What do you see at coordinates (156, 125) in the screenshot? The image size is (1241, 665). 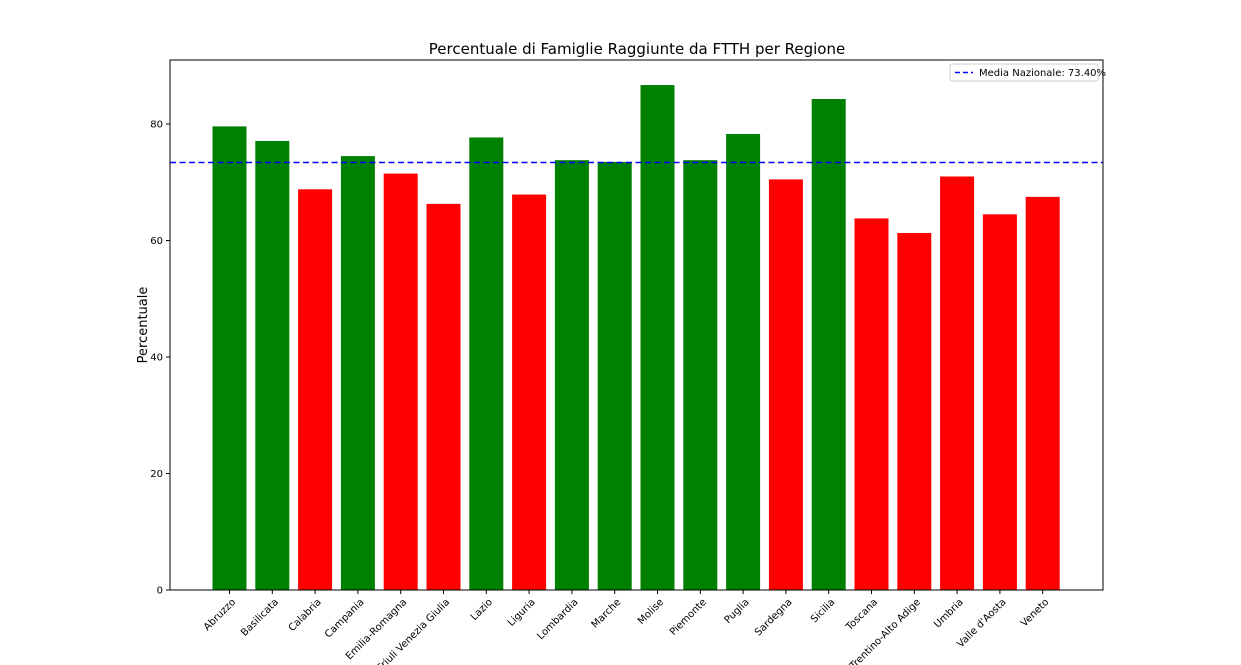 I see `y-tick-label: 80` at bounding box center [156, 125].